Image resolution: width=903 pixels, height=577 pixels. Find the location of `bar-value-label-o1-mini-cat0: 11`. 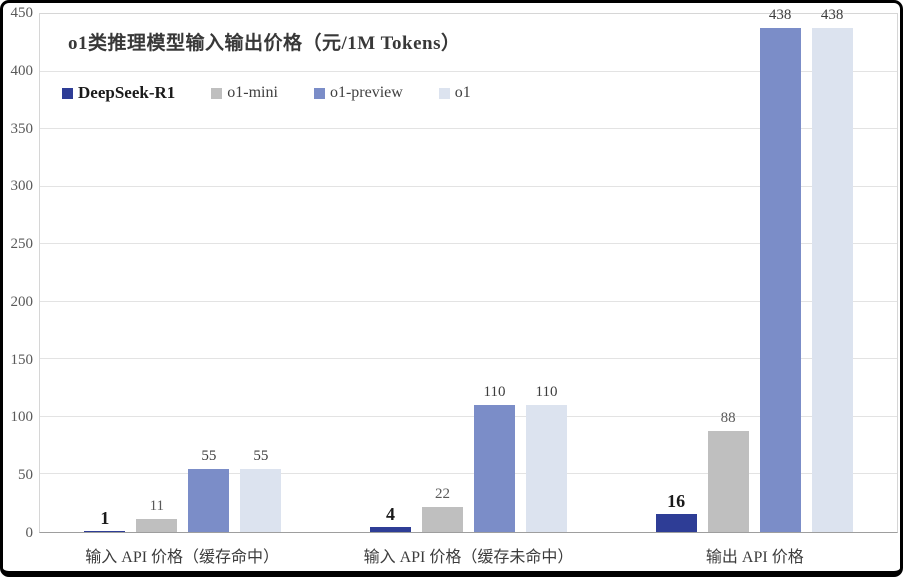

bar-value-label-o1-mini-cat0: 11 is located at coordinates (157, 506).